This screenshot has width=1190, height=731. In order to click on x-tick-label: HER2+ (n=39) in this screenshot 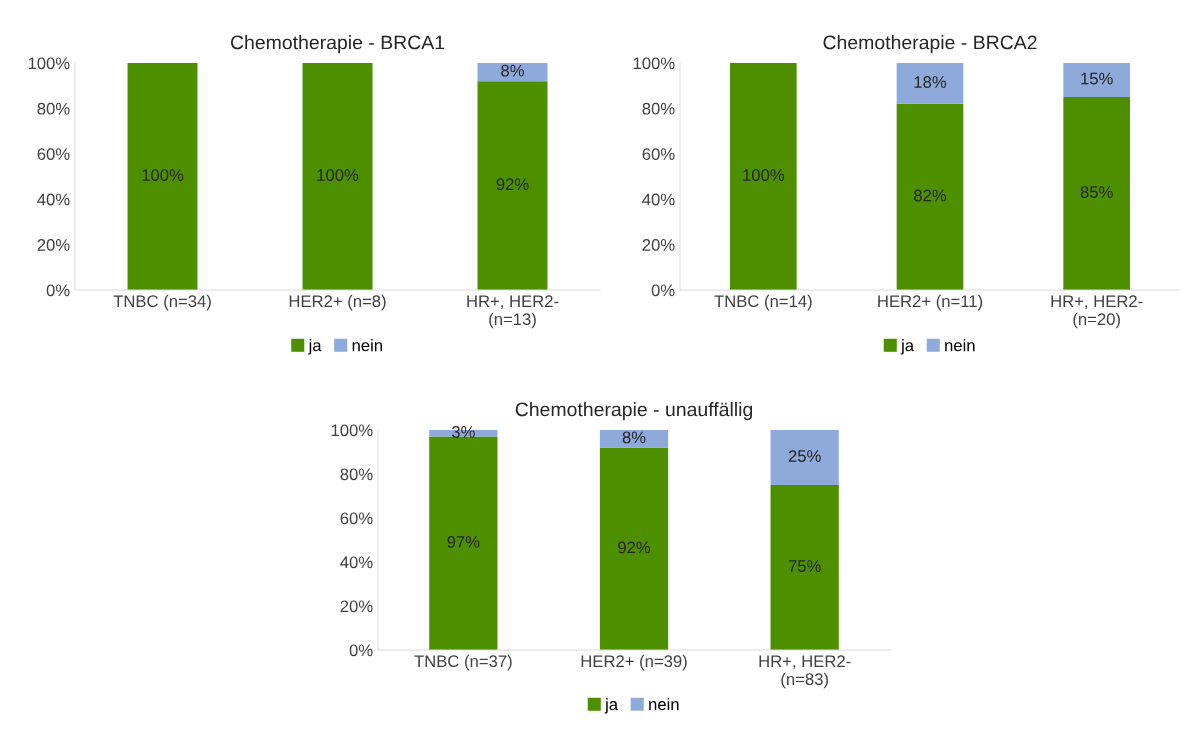, I will do `click(634, 662)`.